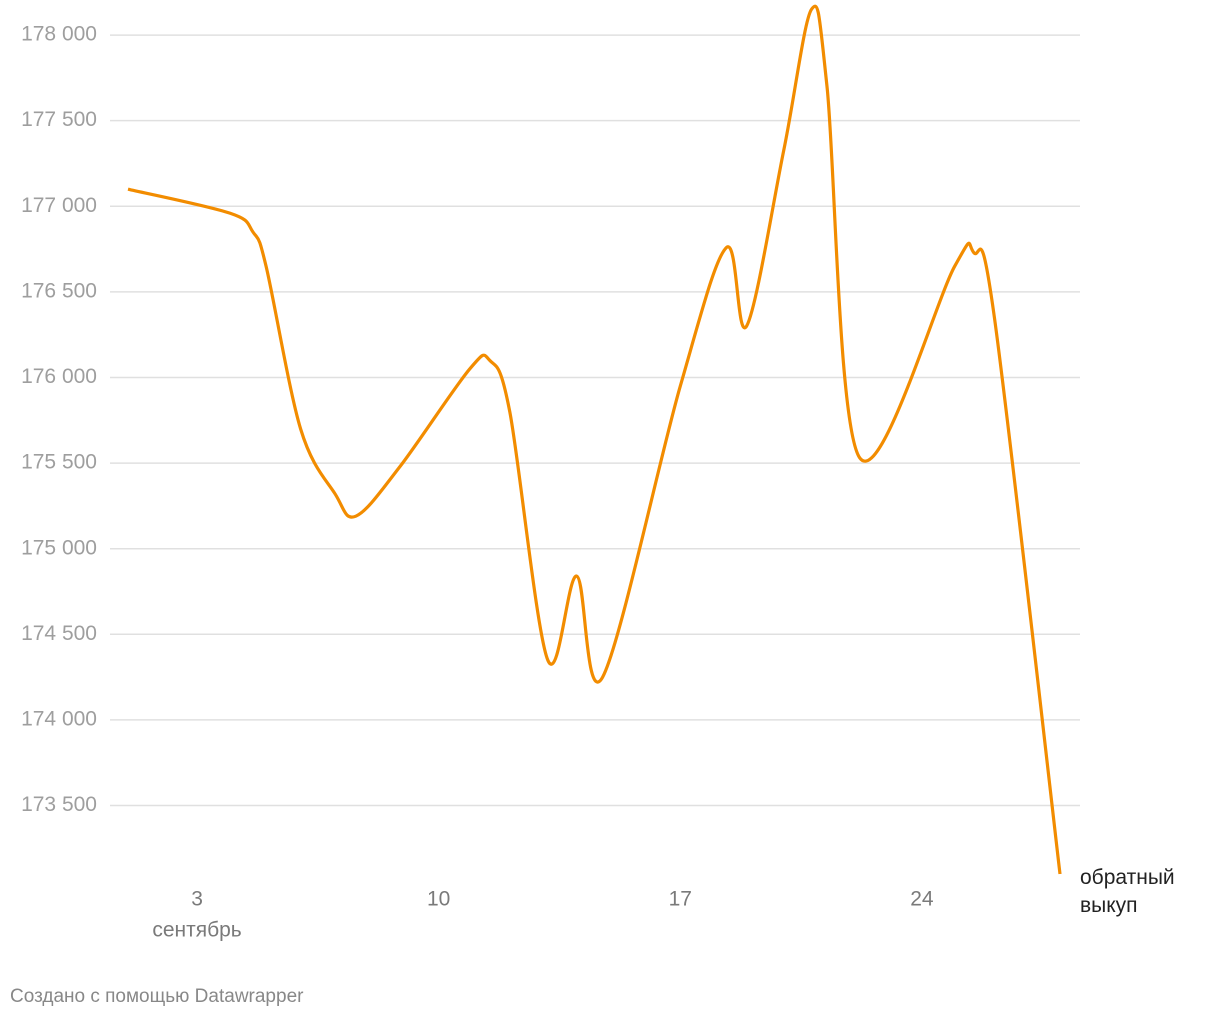  I want to click on y-tick-label: 174 500, so click(59, 633).